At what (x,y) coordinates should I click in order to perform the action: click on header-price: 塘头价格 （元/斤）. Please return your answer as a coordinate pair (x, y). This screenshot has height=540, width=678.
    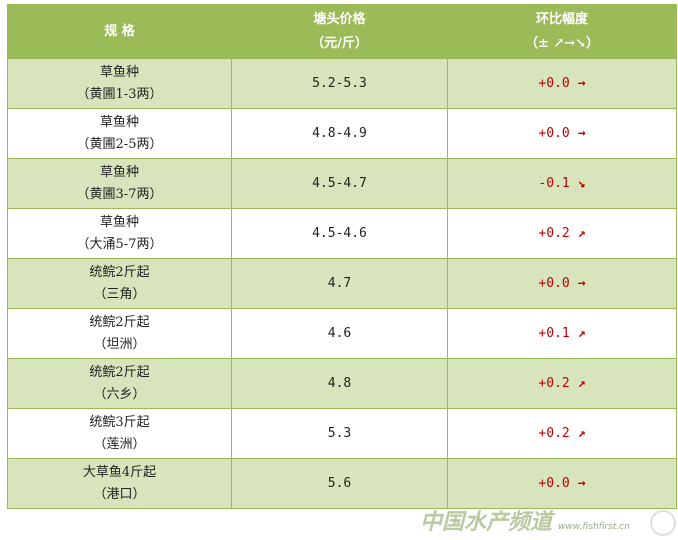
    Looking at the image, I should click on (339, 31).